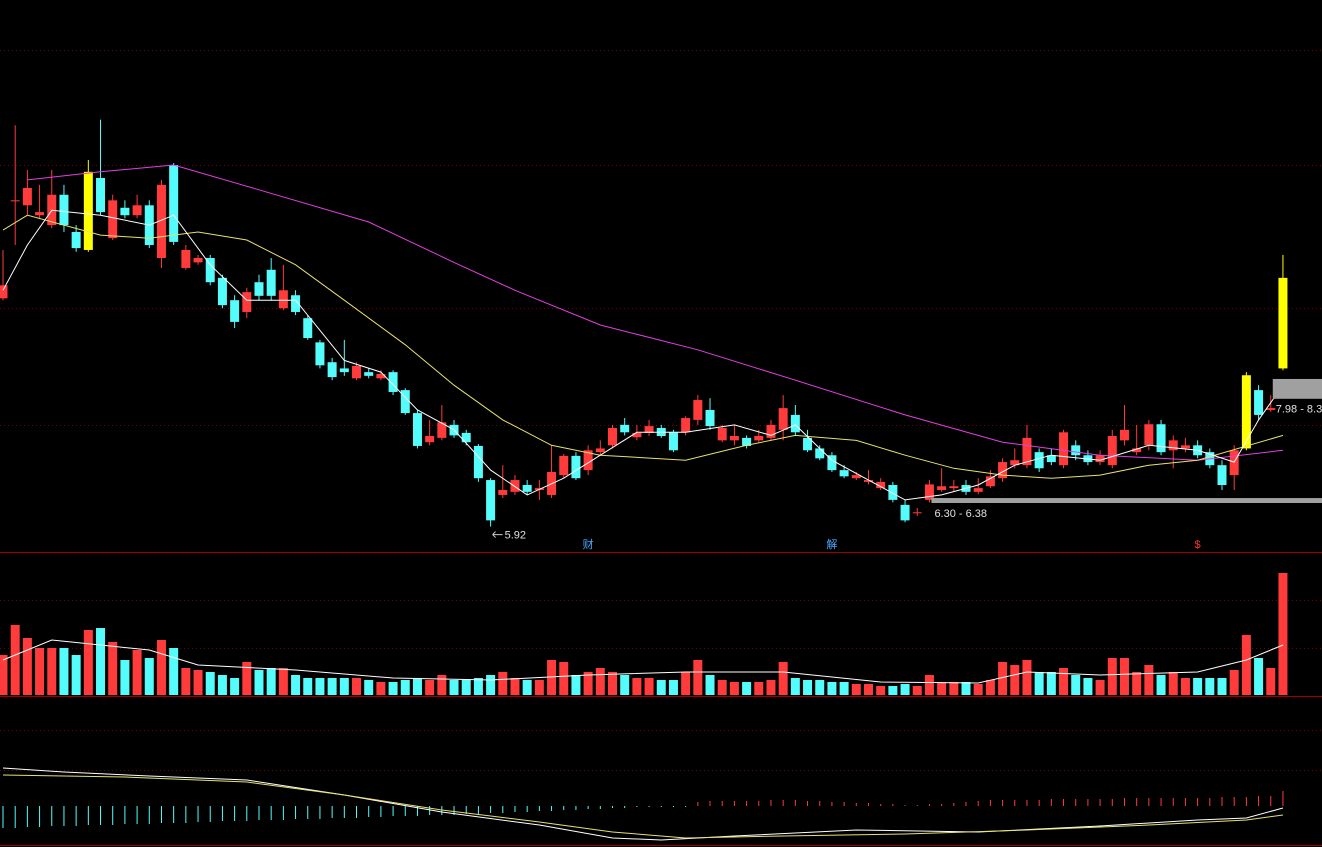 The image size is (1322, 847). What do you see at coordinates (1198, 545) in the screenshot?
I see `event-marker: $` at bounding box center [1198, 545].